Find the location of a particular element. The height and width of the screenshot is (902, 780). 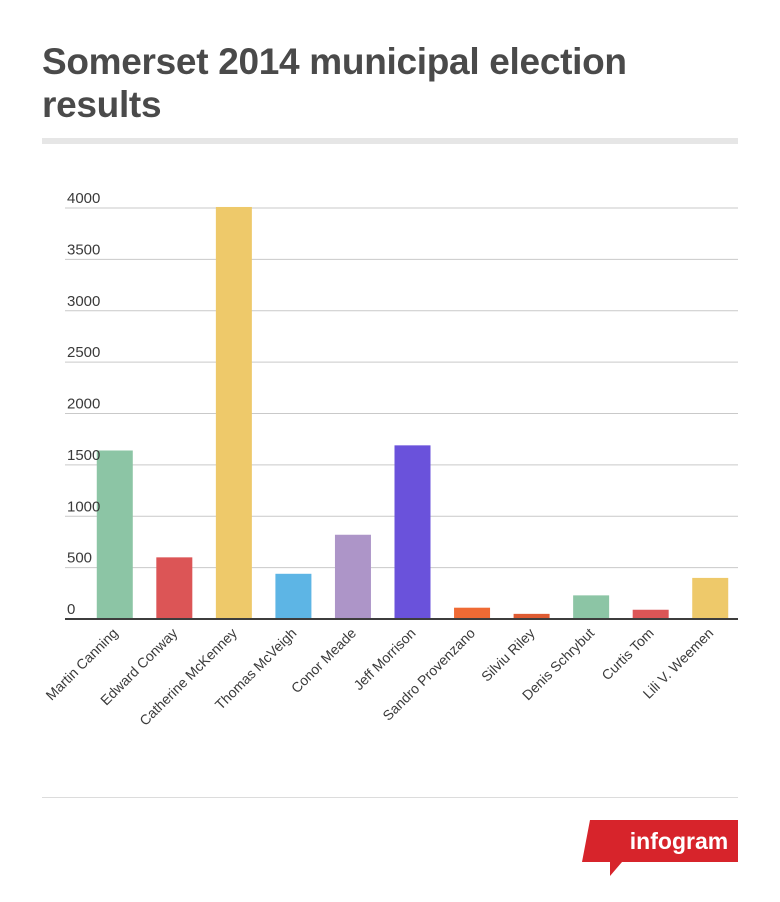

infogram-logo is located at coordinates (661, 849).